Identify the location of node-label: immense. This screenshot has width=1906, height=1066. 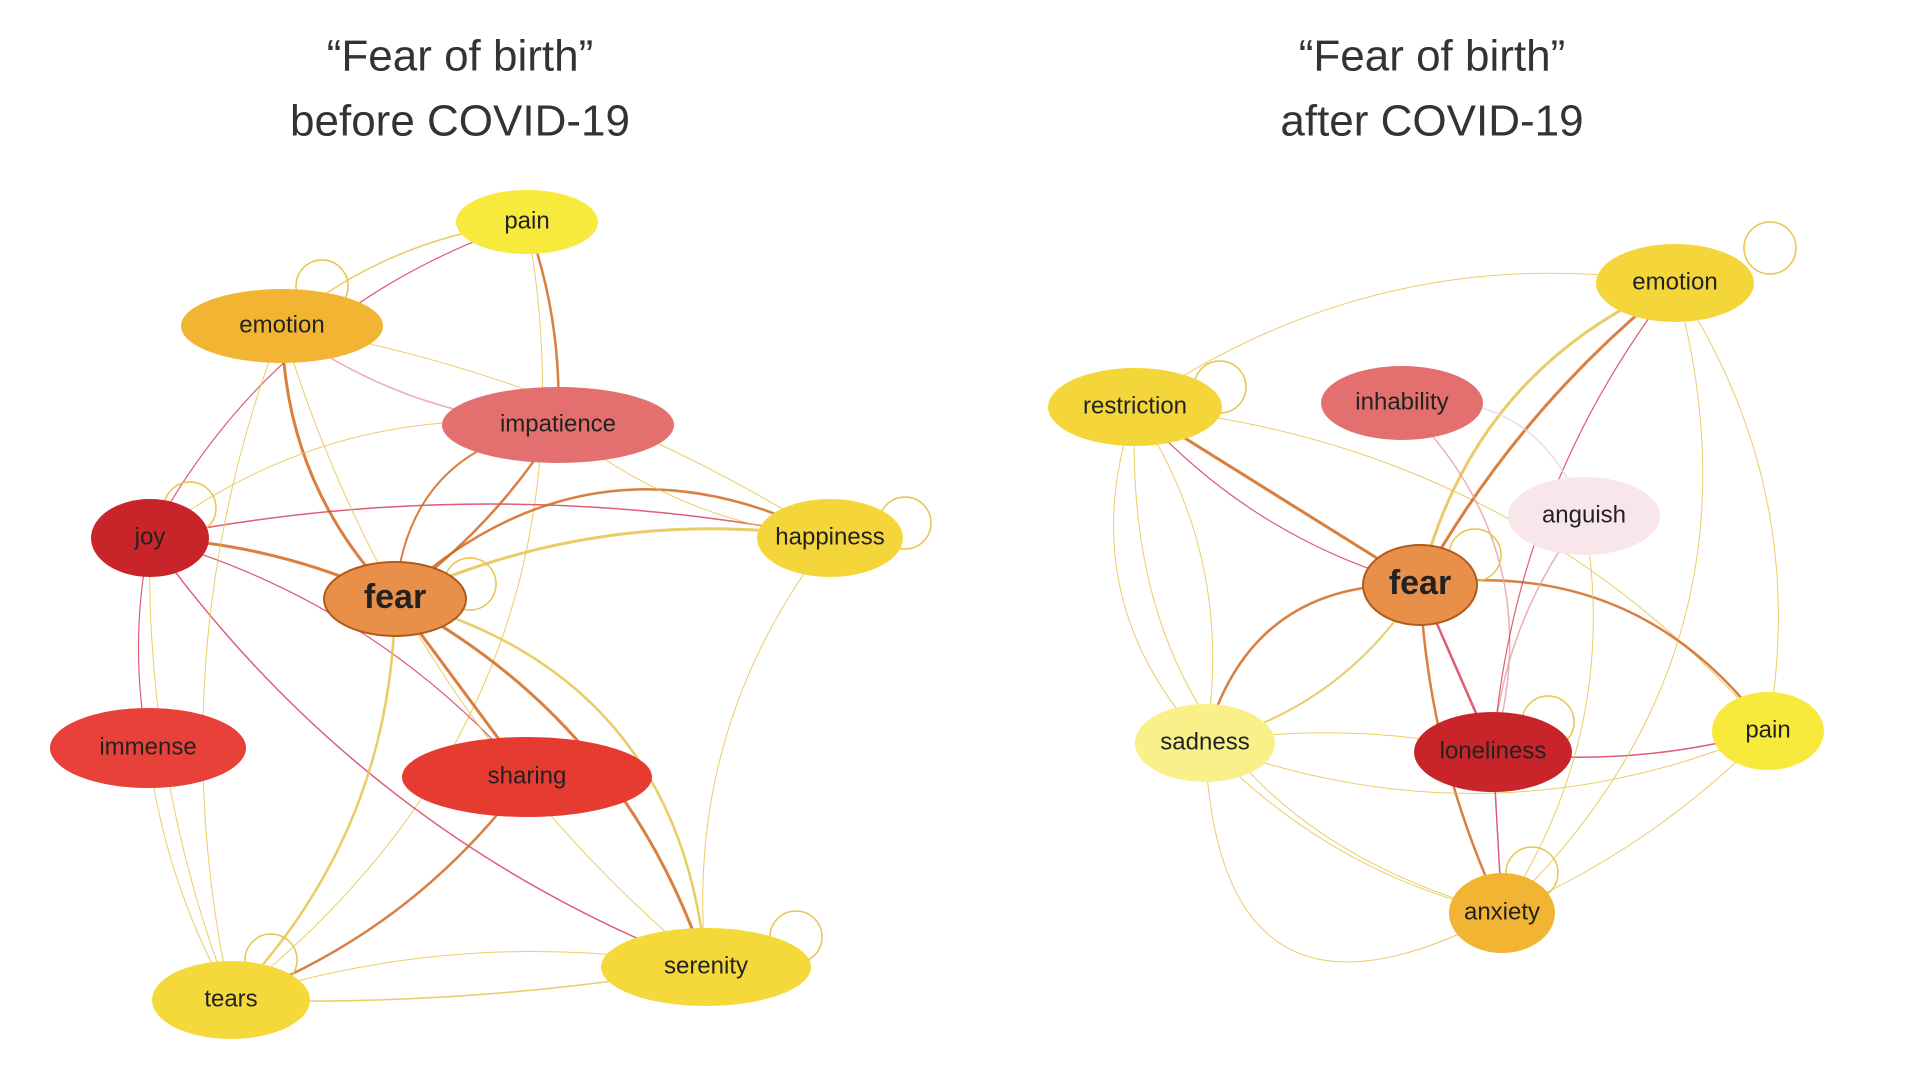
(147, 746).